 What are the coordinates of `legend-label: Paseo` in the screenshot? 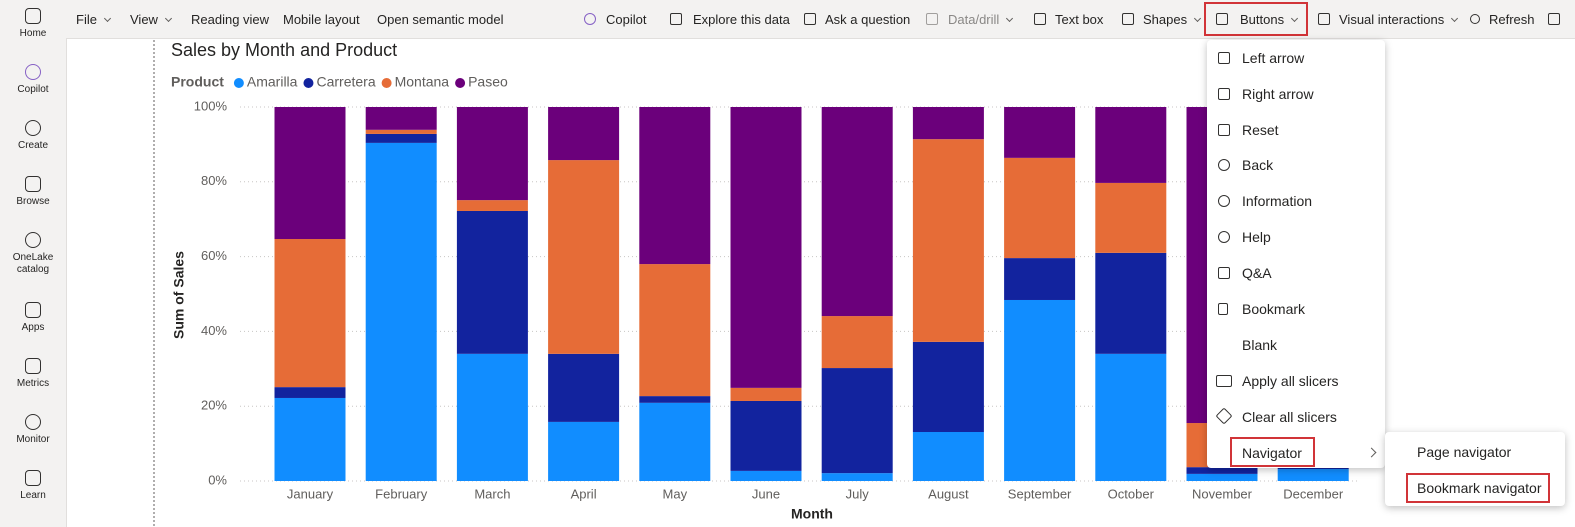 It's located at (488, 82).